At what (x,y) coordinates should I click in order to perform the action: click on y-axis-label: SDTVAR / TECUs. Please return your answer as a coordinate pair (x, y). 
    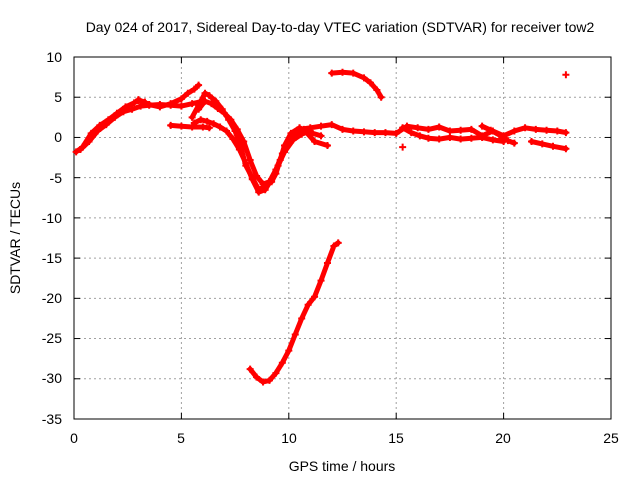
    Looking at the image, I should click on (15, 238).